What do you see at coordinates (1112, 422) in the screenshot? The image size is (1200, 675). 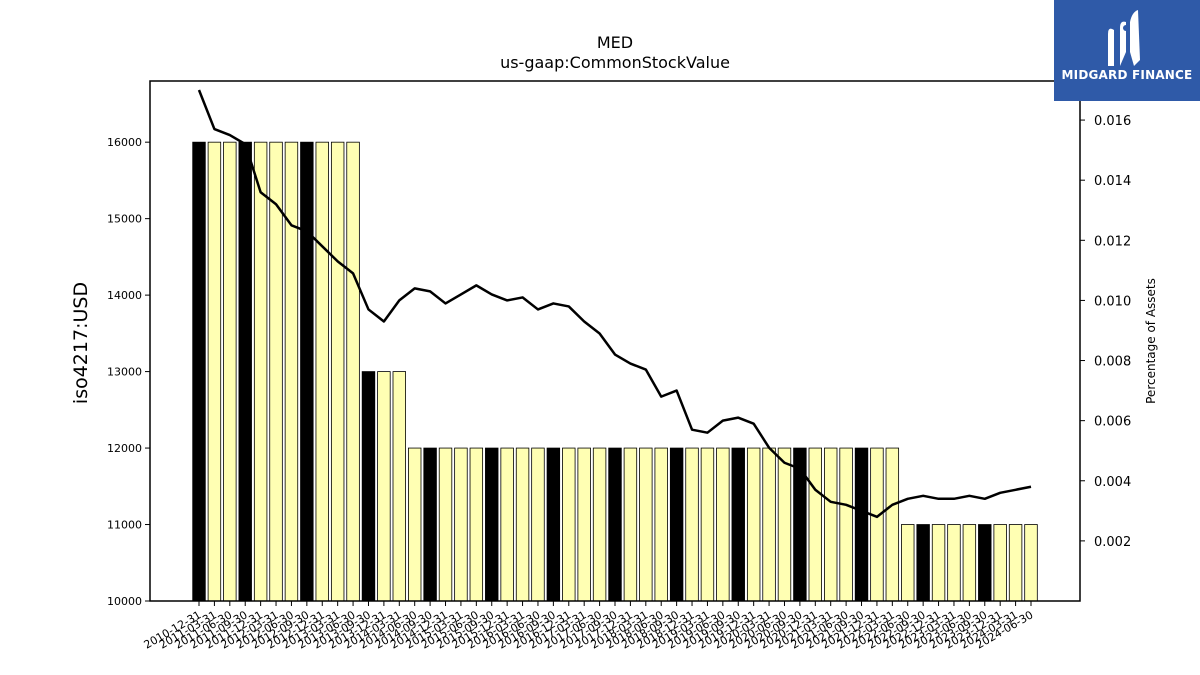 I see `y2-tick-label-2: 0.006` at bounding box center [1112, 422].